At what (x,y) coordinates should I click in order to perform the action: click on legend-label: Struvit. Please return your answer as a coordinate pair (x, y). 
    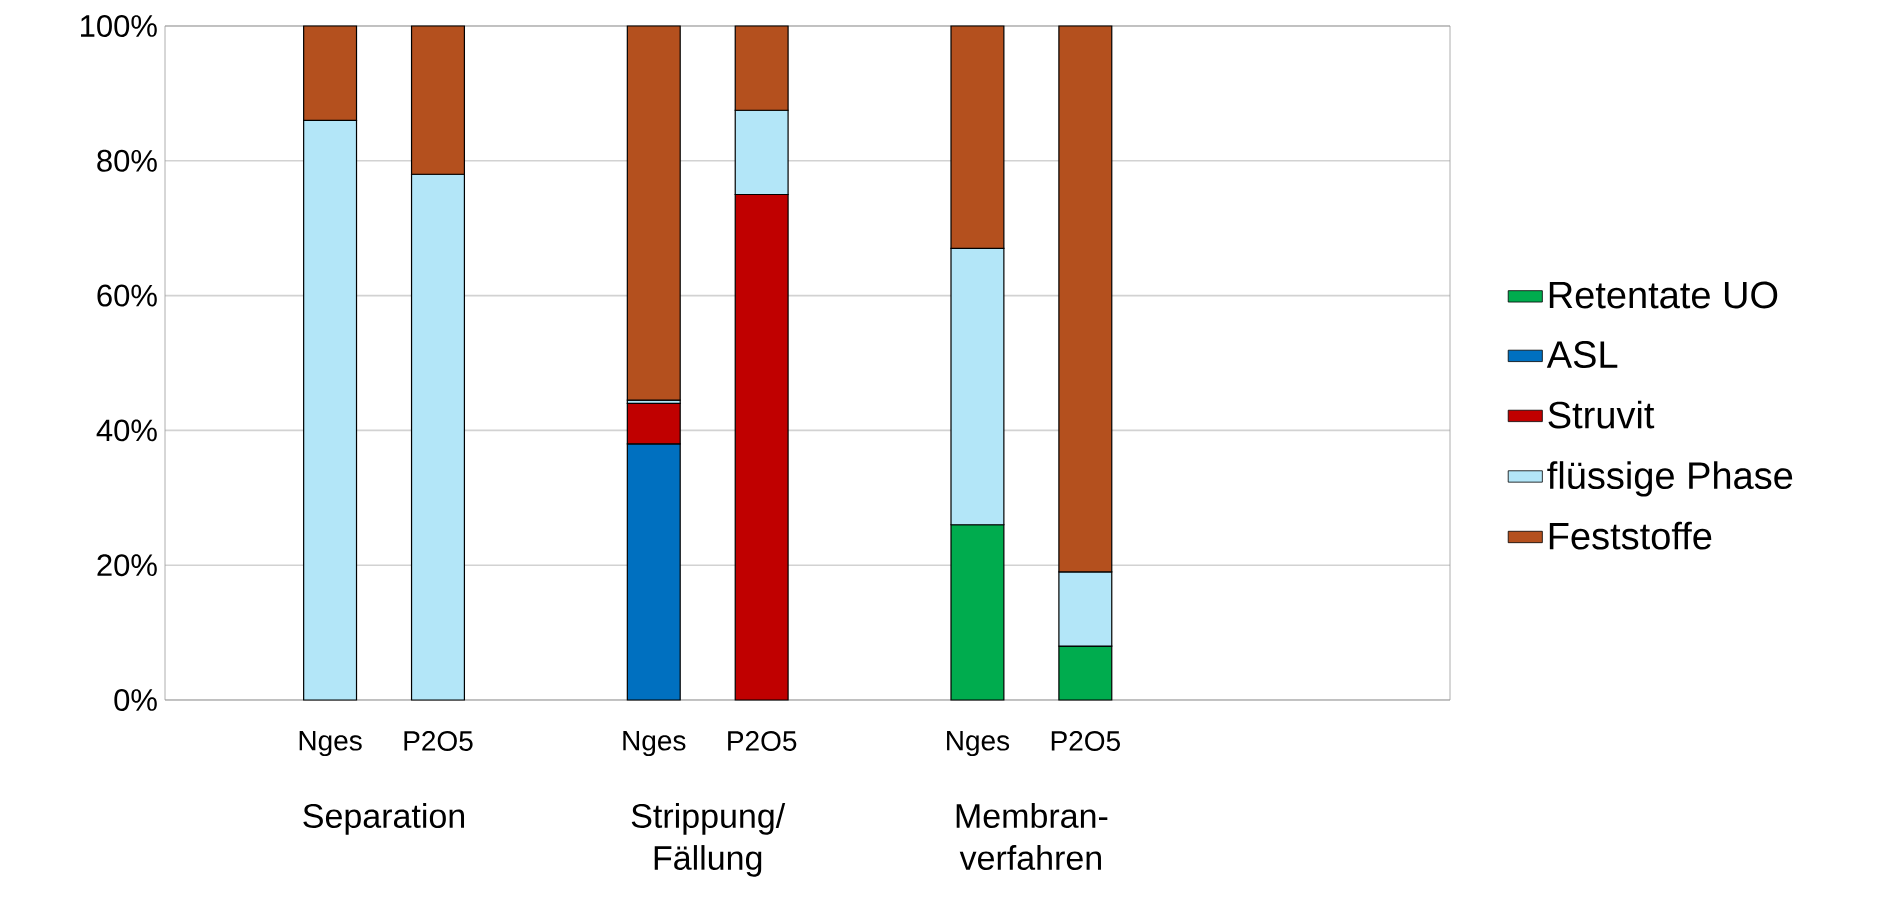
    Looking at the image, I should click on (1601, 414).